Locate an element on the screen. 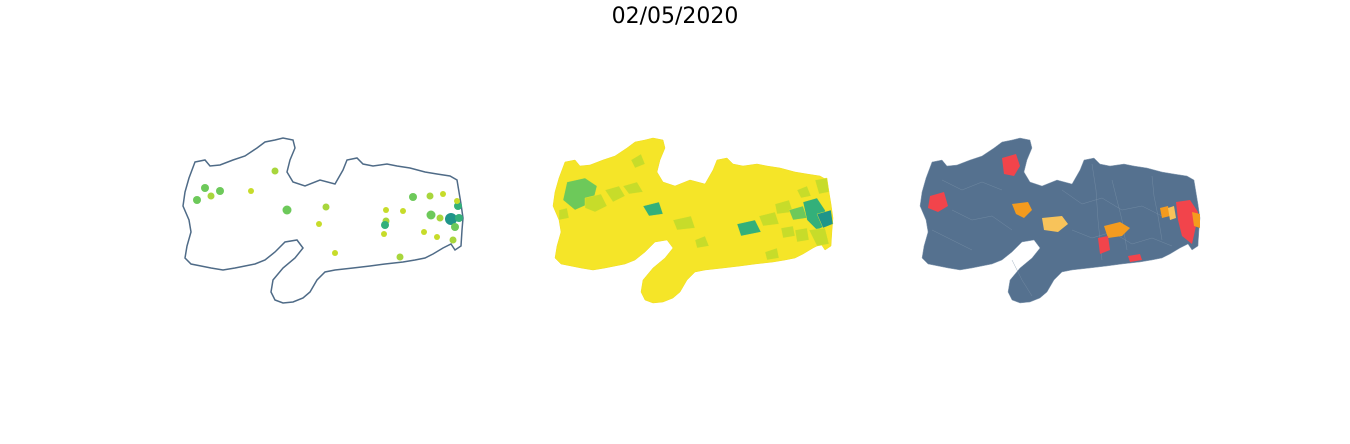 The height and width of the screenshot is (444, 1350). bubble-map is located at coordinates (325, 220).